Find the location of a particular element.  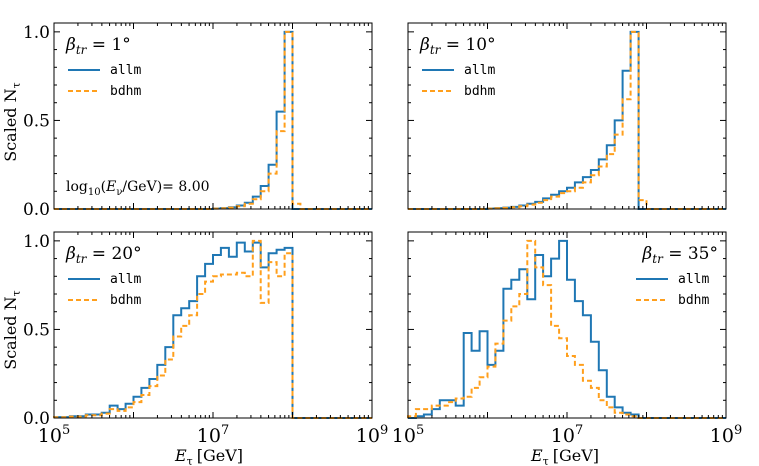

y-axis-label-bottom: Scaled Nτ is located at coordinates (12, 329).